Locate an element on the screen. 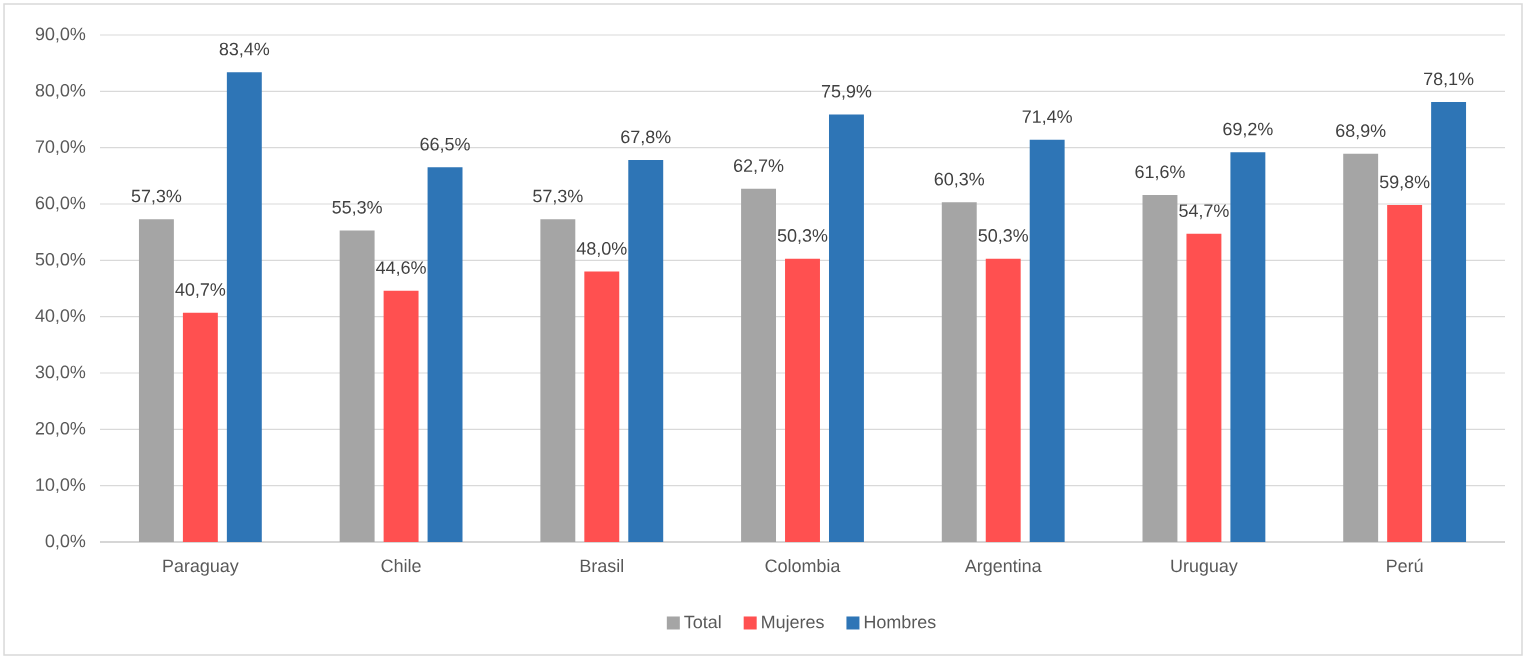 The width and height of the screenshot is (1526, 659). data-label: 78,1% is located at coordinates (1449, 80).